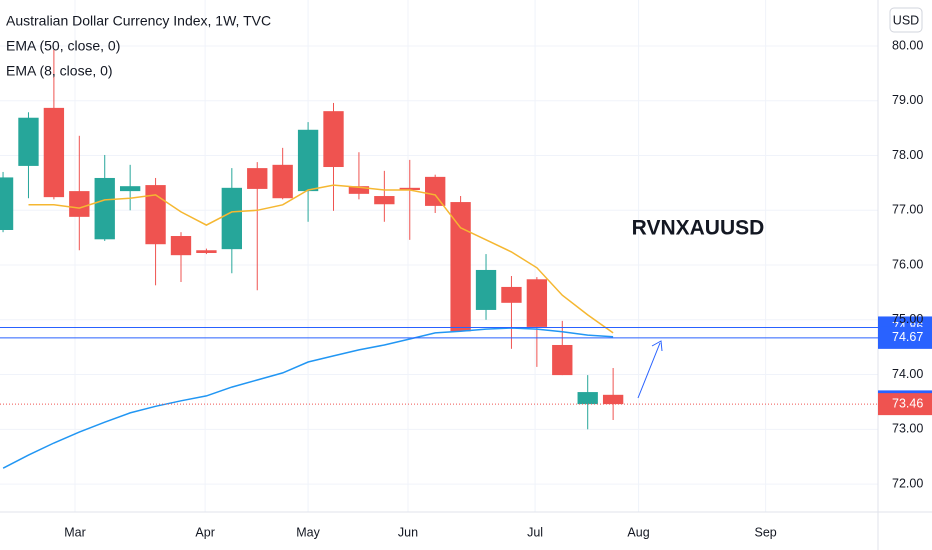  What do you see at coordinates (63, 46) in the screenshot?
I see `legend-entry: EMA (50, close, 0)` at bounding box center [63, 46].